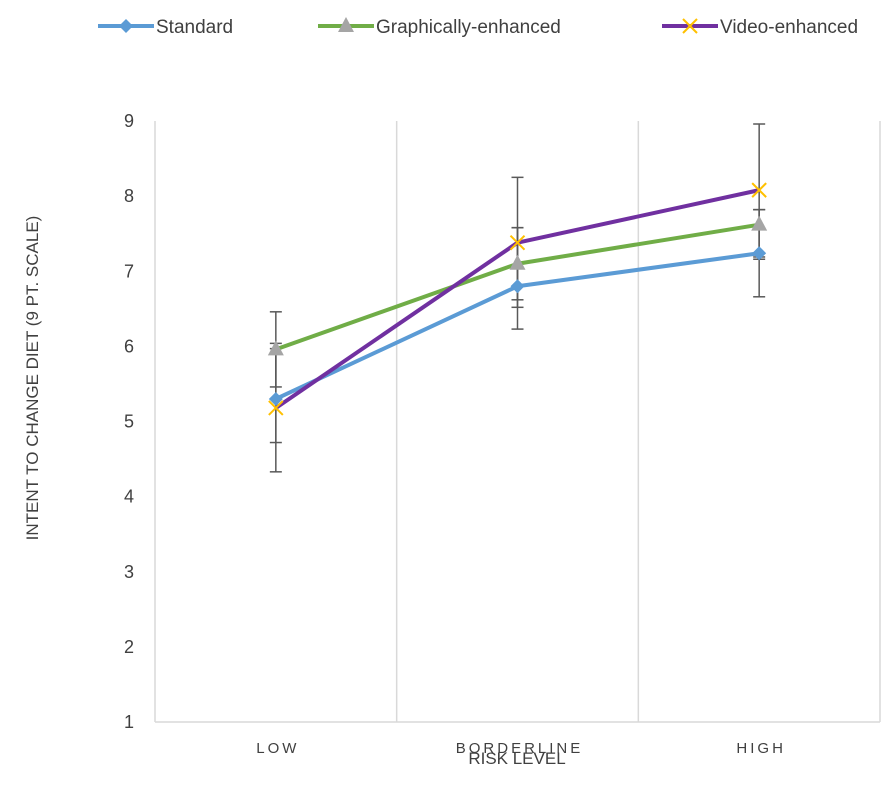 The width and height of the screenshot is (886, 798). I want to click on y-tick-label: 2, so click(129, 647).